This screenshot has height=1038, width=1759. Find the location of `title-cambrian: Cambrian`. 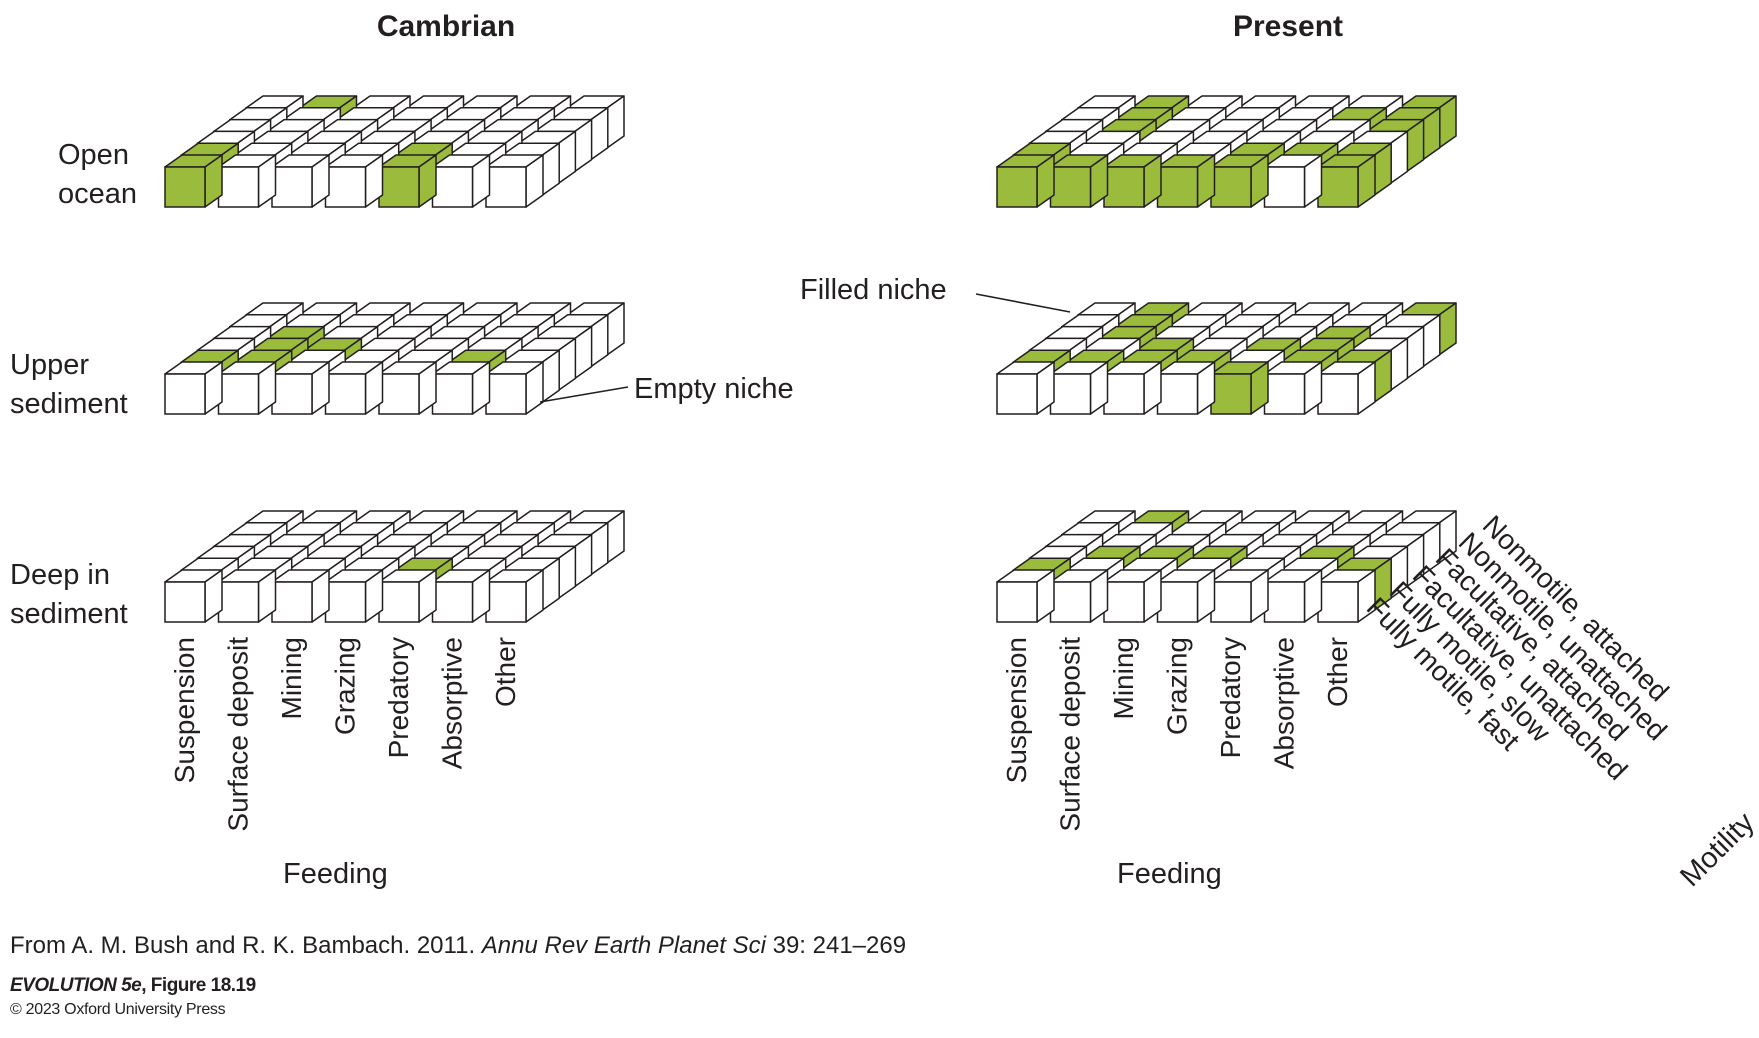

title-cambrian: Cambrian is located at coordinates (446, 26).